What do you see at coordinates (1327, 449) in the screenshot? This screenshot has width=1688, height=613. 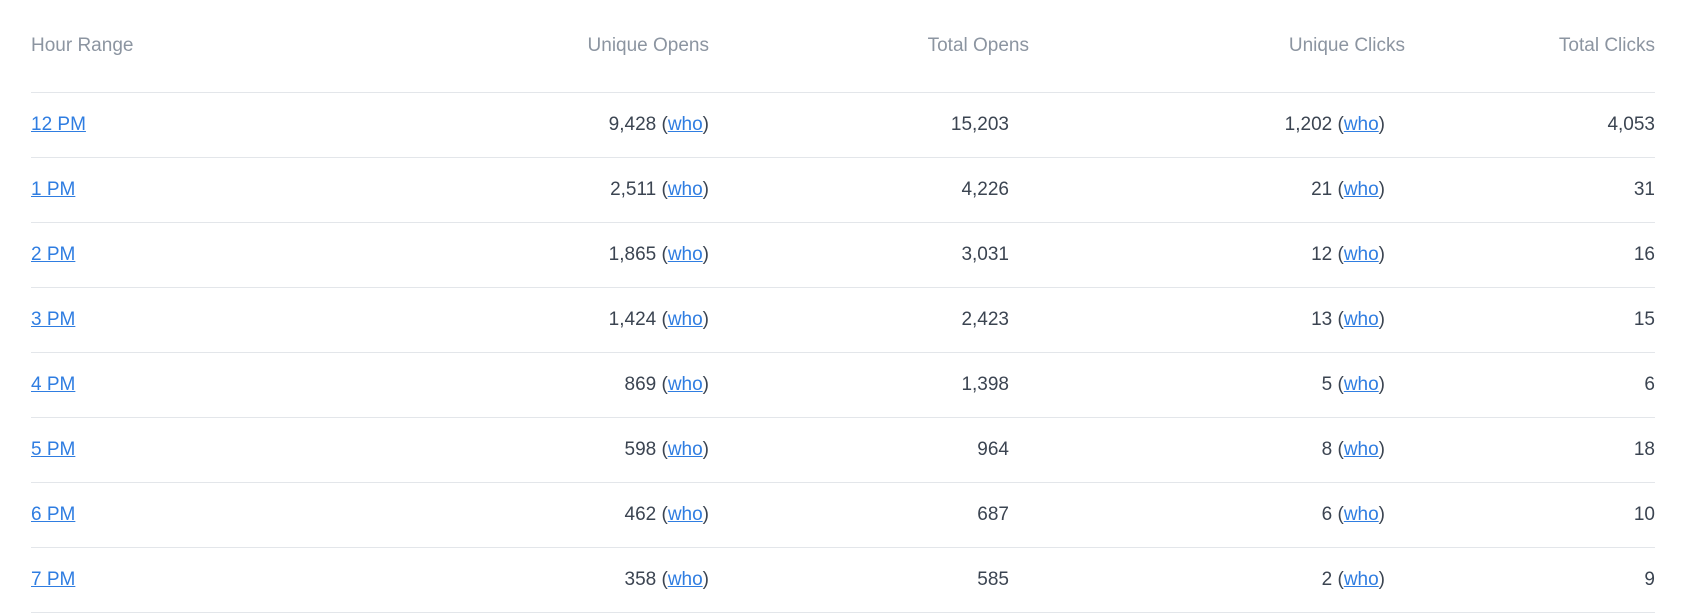 I see `unique-clicks-value: 8` at bounding box center [1327, 449].